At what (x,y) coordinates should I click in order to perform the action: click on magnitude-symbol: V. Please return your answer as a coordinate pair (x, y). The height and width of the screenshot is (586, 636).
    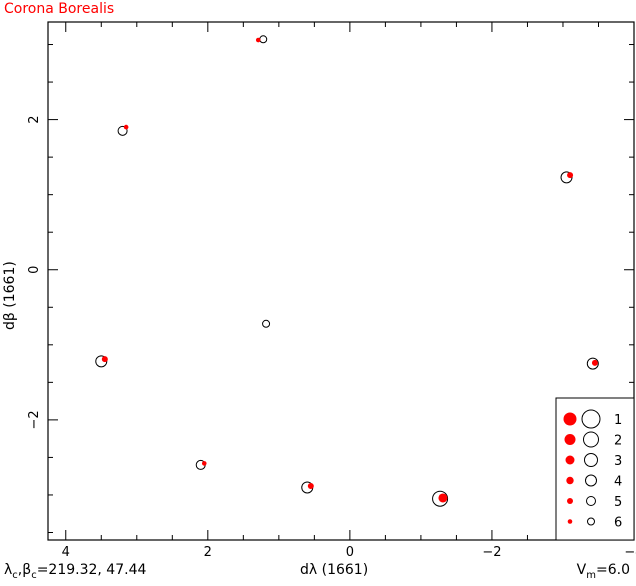
    Looking at the image, I should click on (581, 570).